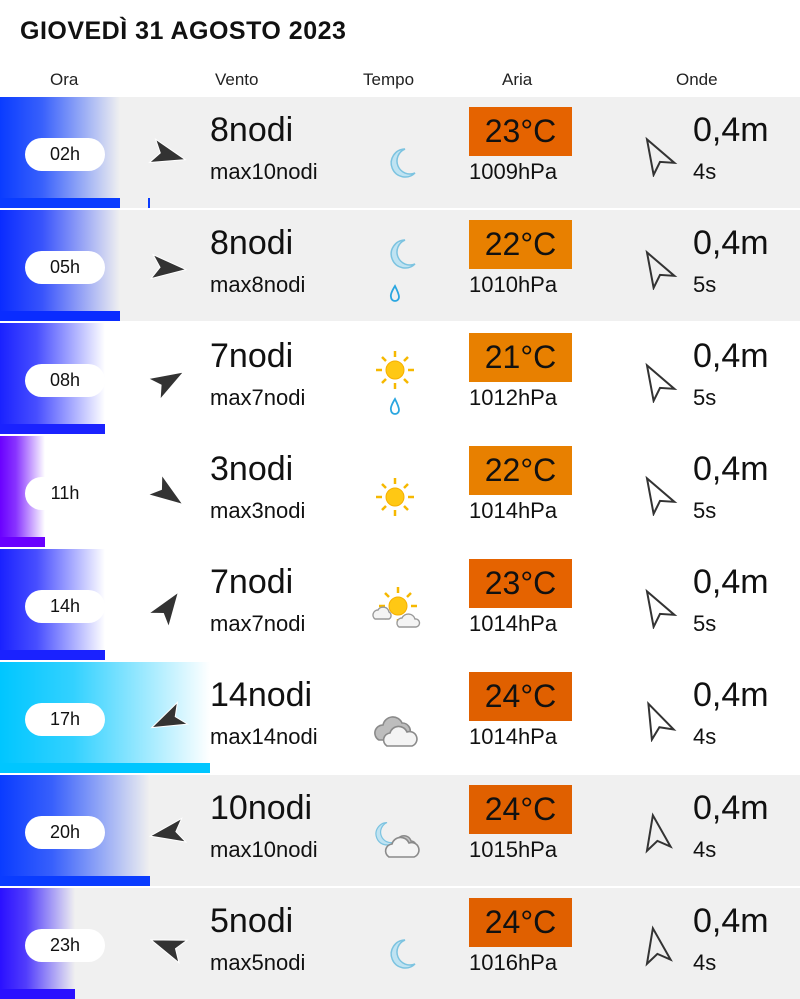 The height and width of the screenshot is (999, 800). Describe the element at coordinates (397, 840) in the screenshot. I see `moon-cloud-icon` at that location.